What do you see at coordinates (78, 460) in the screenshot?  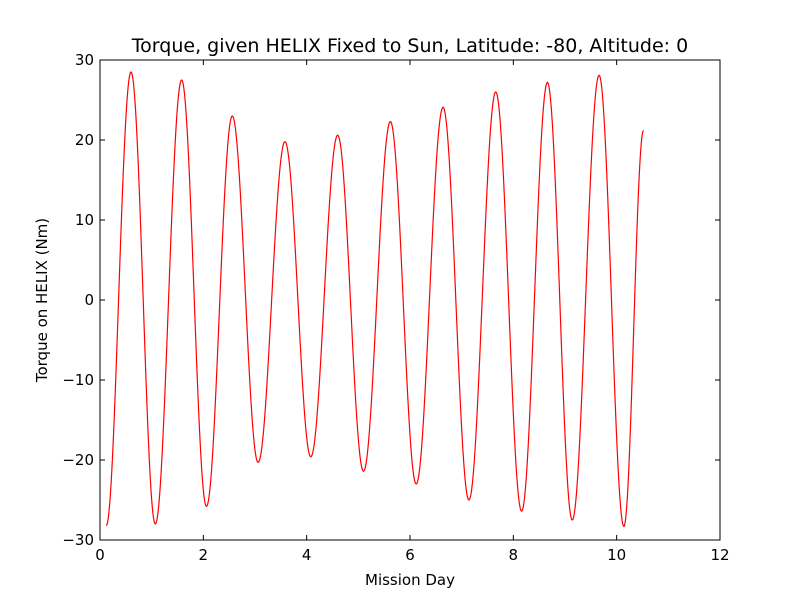 I see `y-tick-label: −20` at bounding box center [78, 460].